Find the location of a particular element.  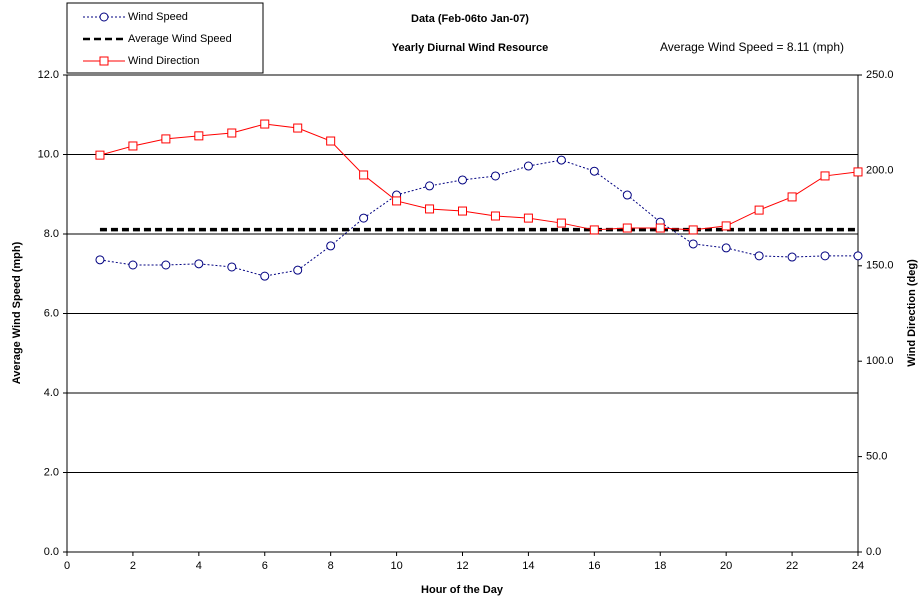

y-tick-label: 6.0 is located at coordinates (51, 313).